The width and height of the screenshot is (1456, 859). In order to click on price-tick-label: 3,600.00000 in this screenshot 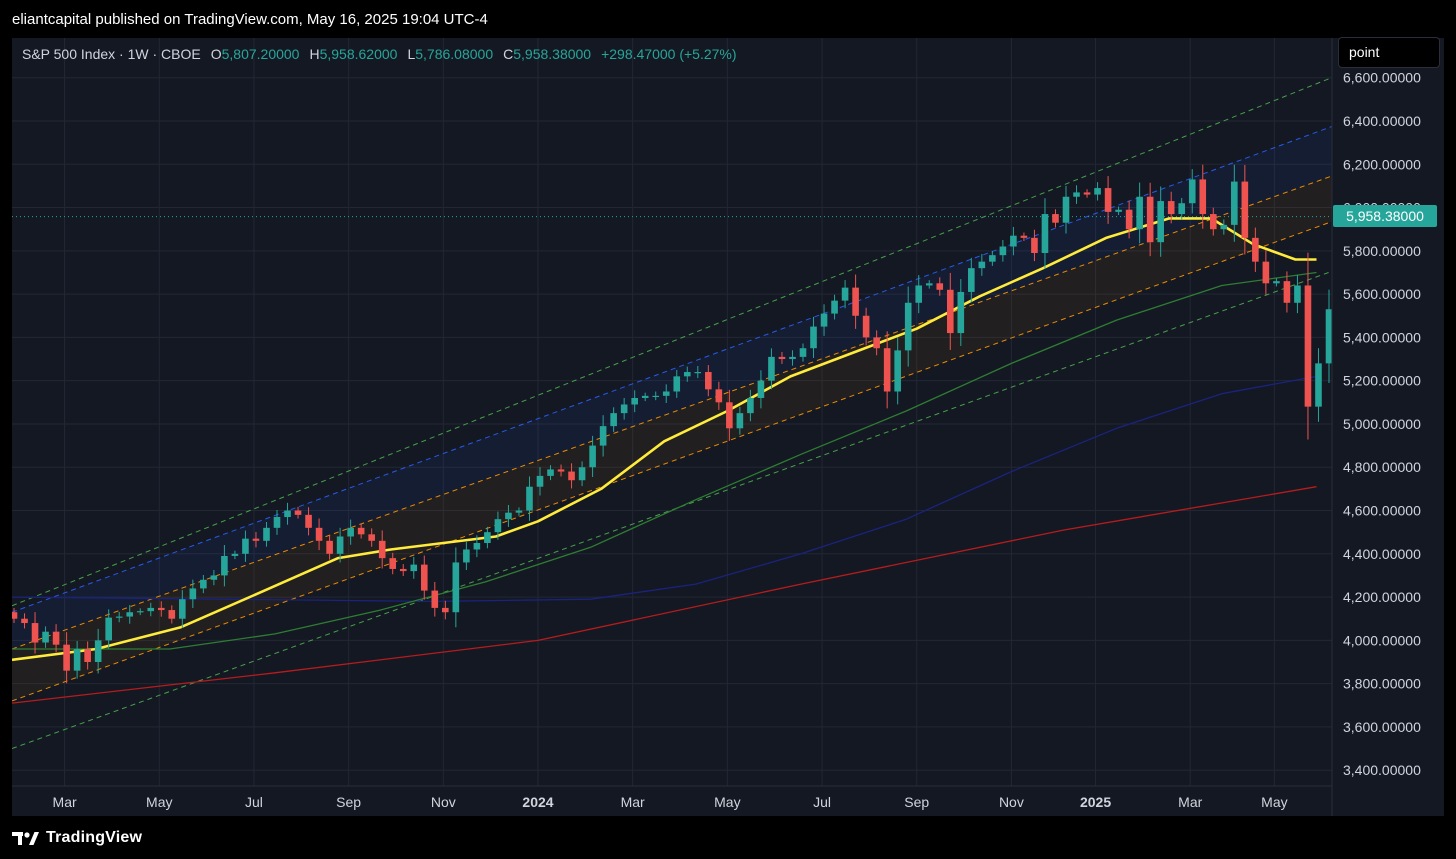, I will do `click(1382, 727)`.